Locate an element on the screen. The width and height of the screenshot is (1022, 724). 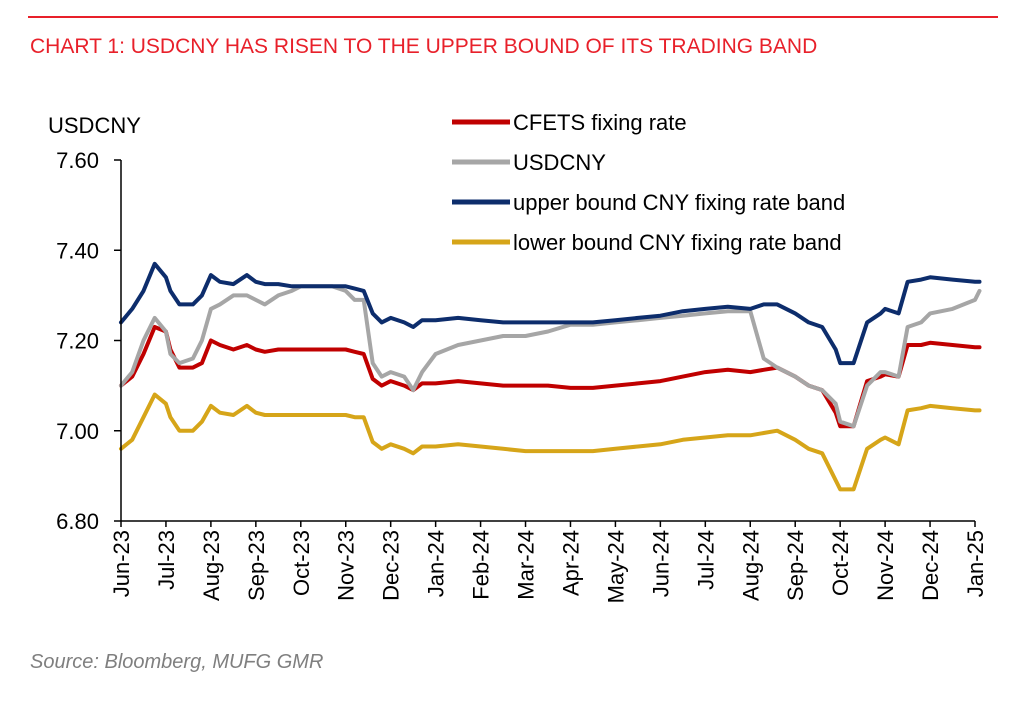
x-tick-label: Feb-24 is located at coordinates (481, 565).